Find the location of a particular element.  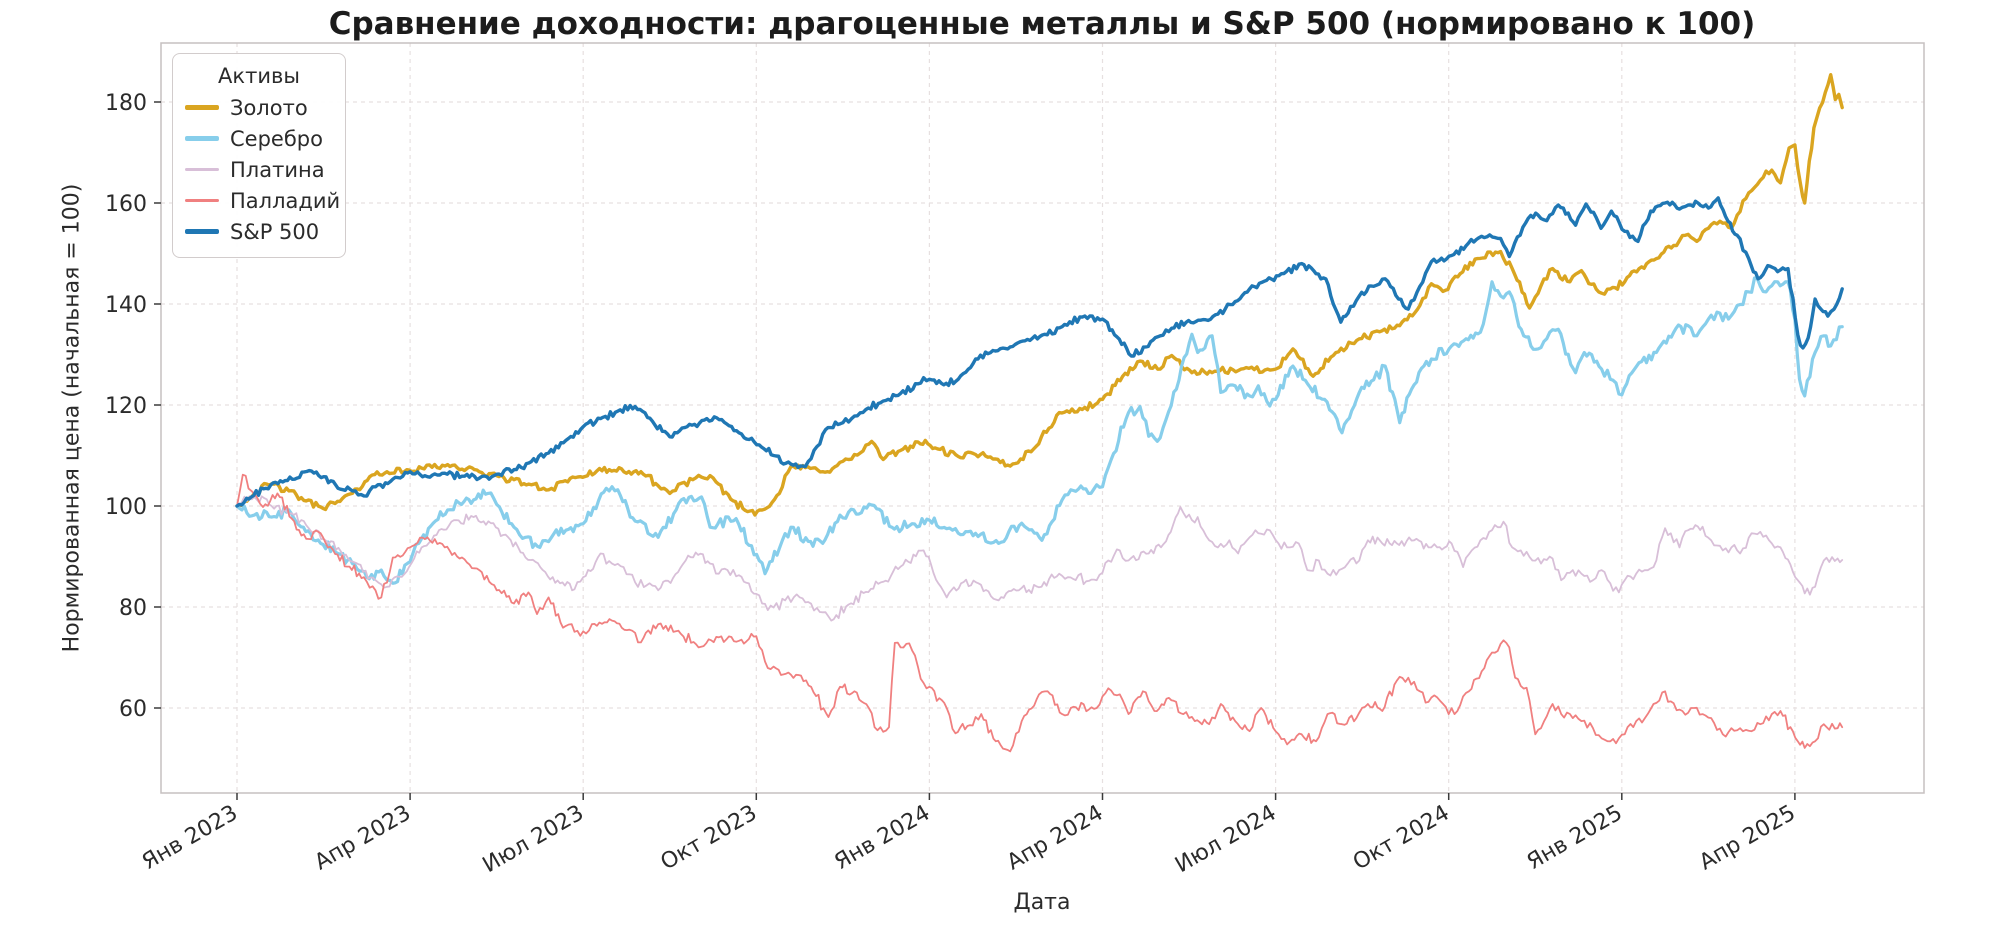

y-tick-label: 180 is located at coordinates (126, 103).